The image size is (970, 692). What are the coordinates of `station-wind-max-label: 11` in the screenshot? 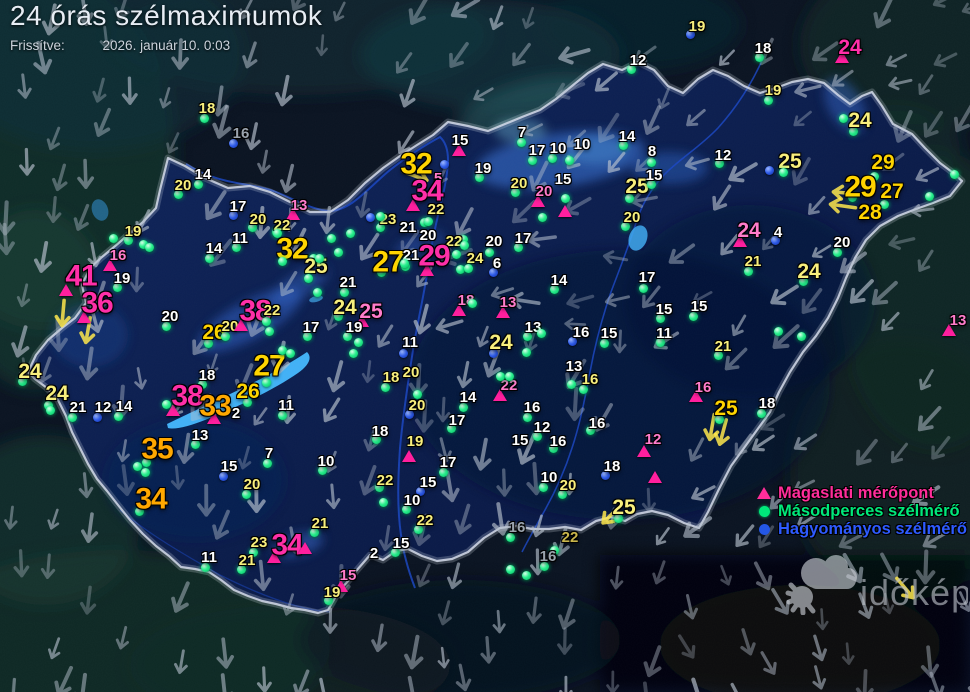 It's located at (240, 238).